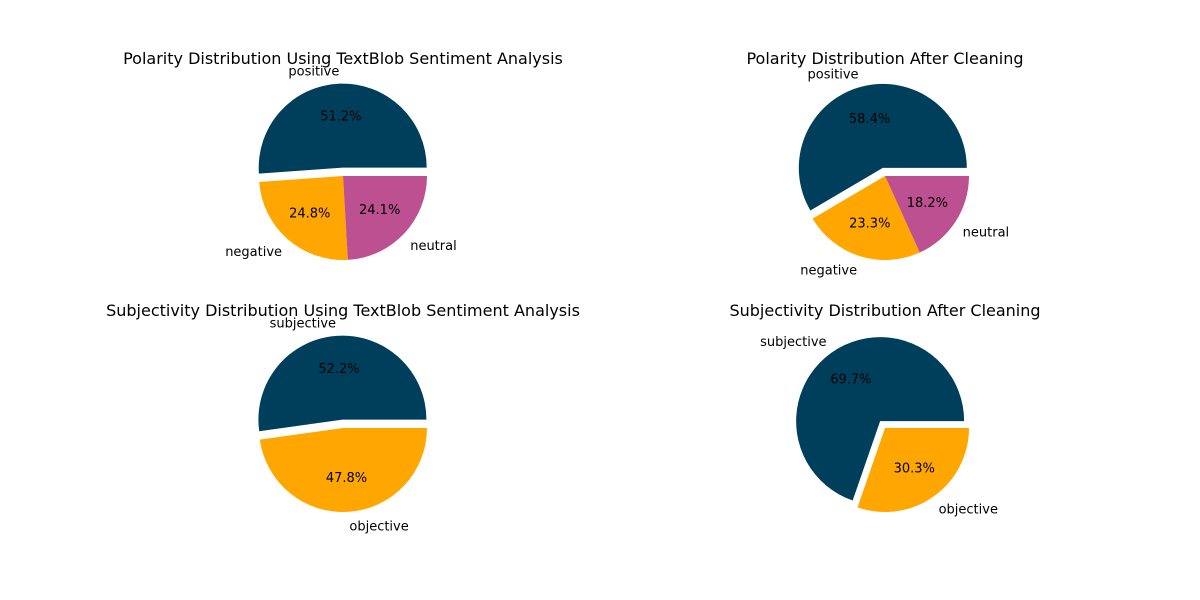 The height and width of the screenshot is (600, 1200). Describe the element at coordinates (884, 310) in the screenshot. I see `chart-title: Subjectivity Distribution After Cleaning` at that location.